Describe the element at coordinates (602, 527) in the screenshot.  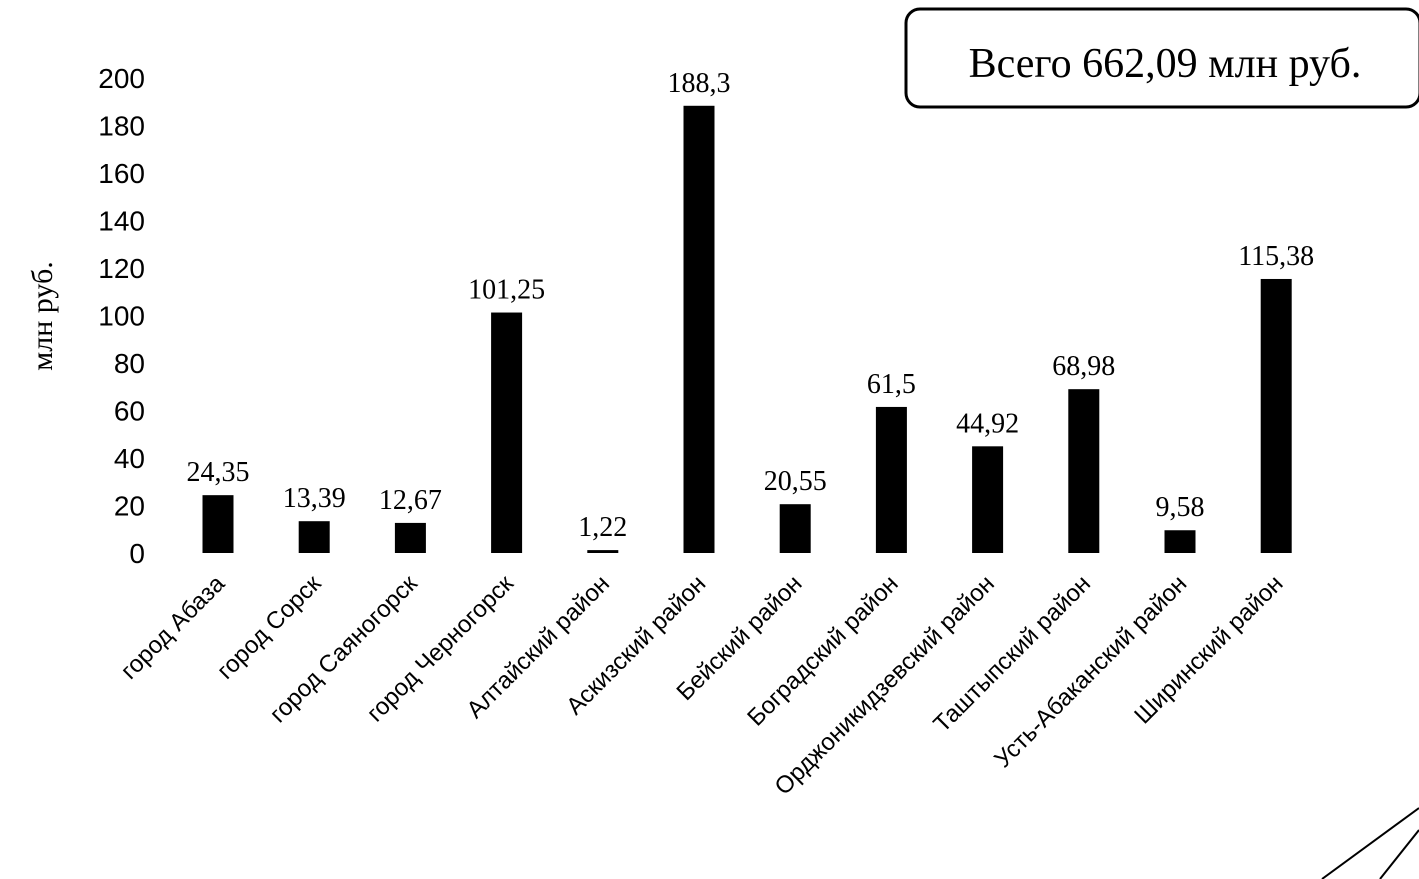
I see `value-label: 1,22` at that location.